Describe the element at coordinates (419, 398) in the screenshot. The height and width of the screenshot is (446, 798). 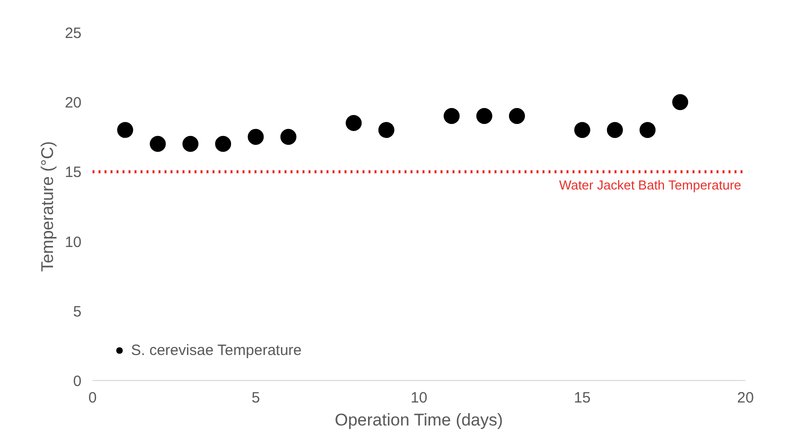
I see `x-tick-label: 10` at that location.